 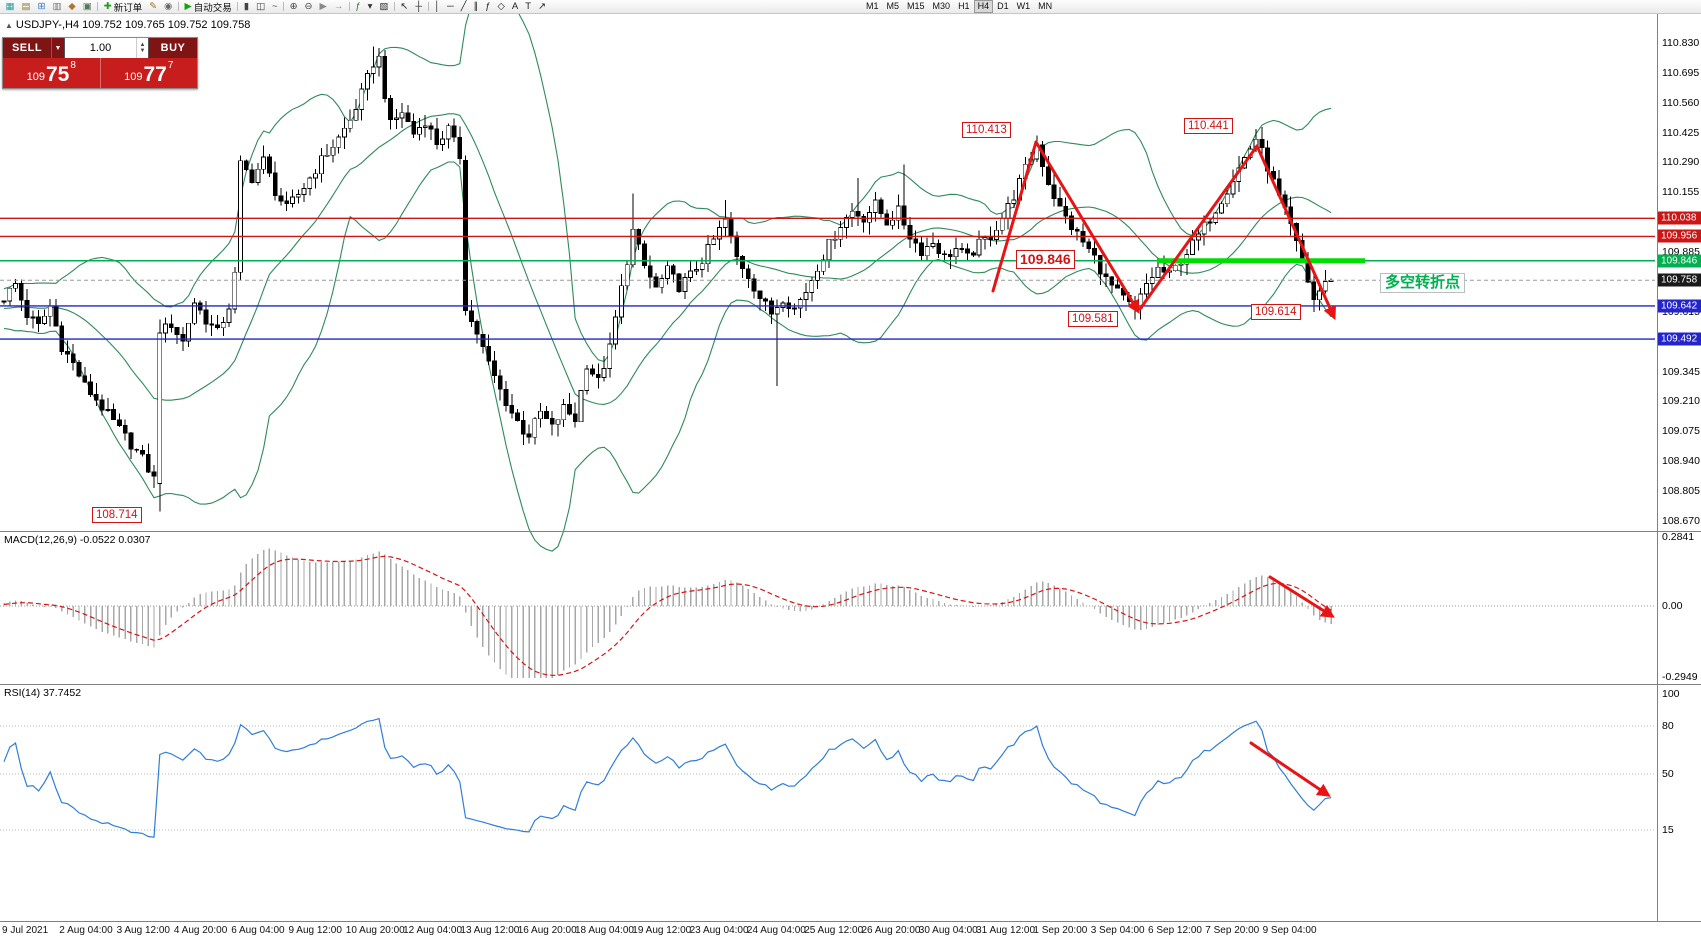 I want to click on buy-price-button: 109 77 7, so click(x=148, y=73).